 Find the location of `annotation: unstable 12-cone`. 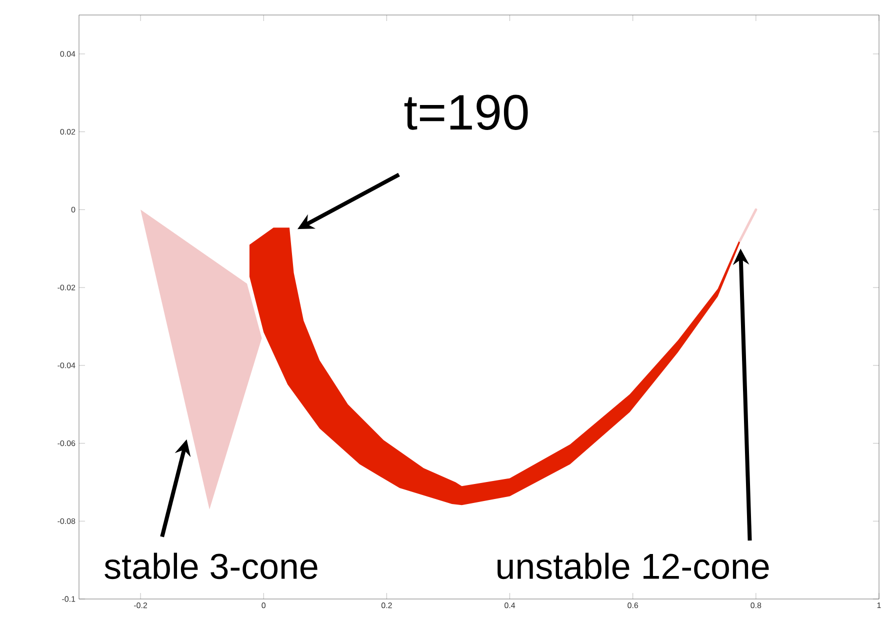

annotation: unstable 12-cone is located at coordinates (633, 566).